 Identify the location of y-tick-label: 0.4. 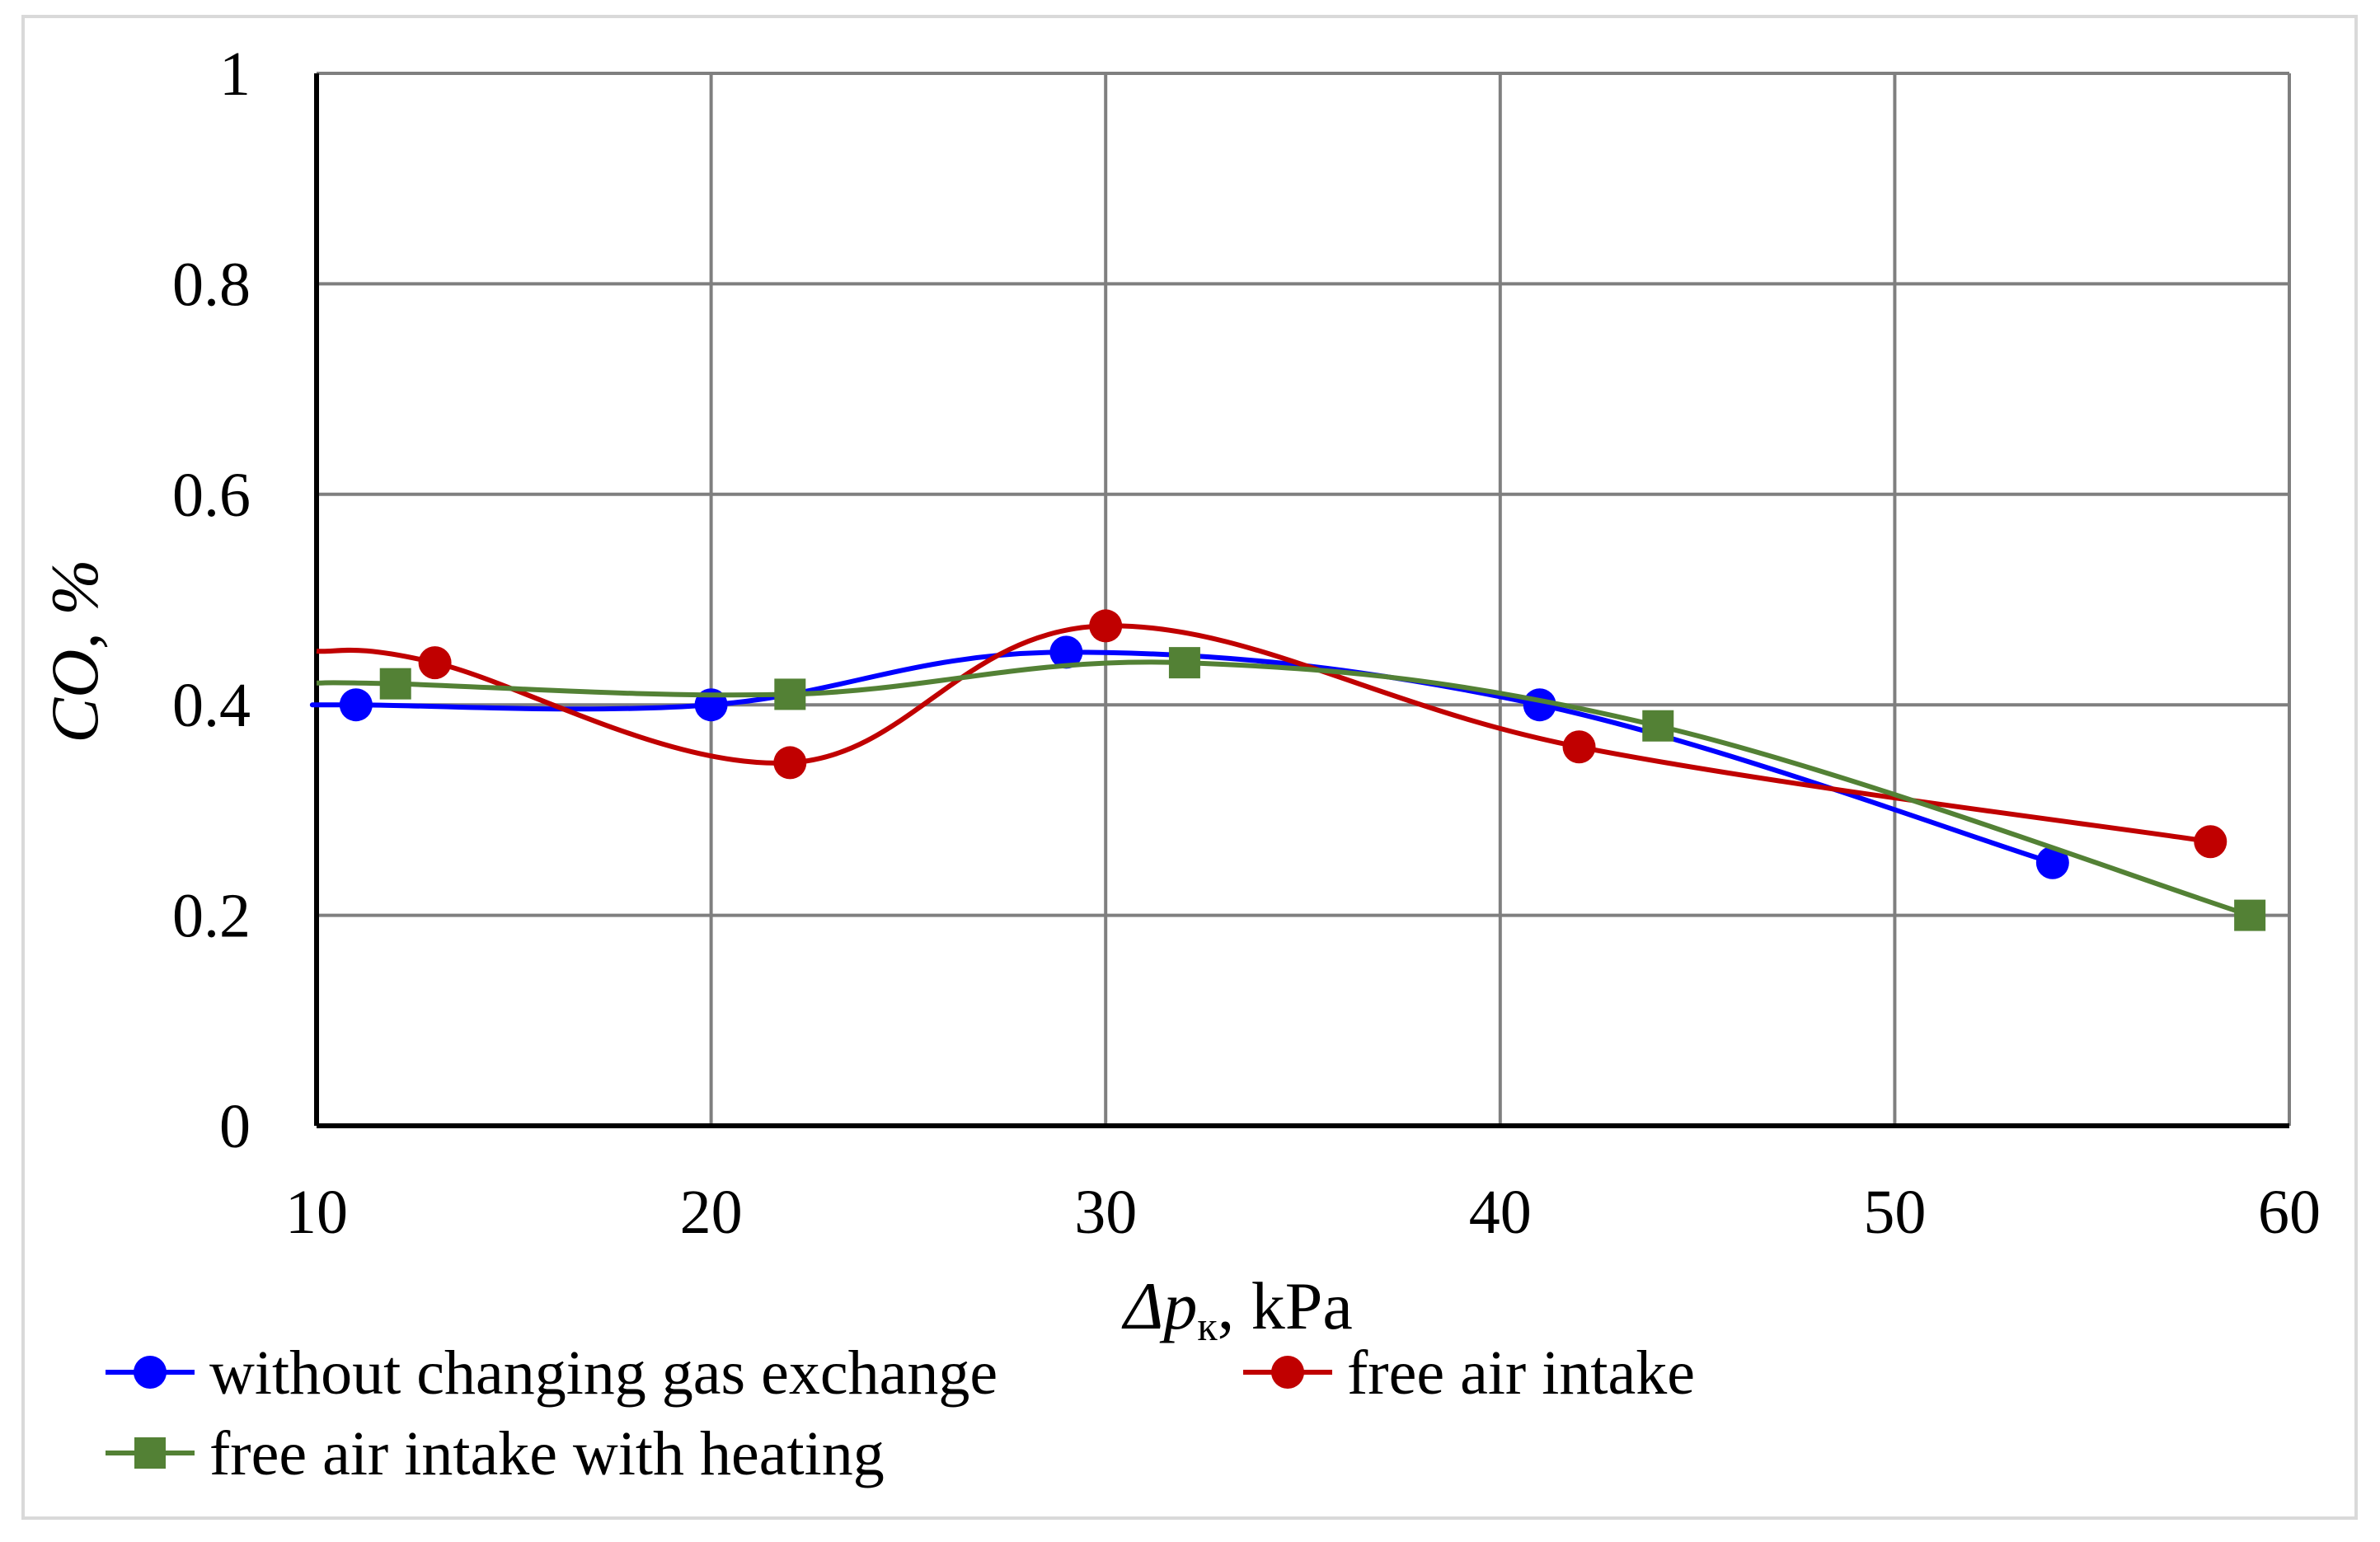
(211, 705).